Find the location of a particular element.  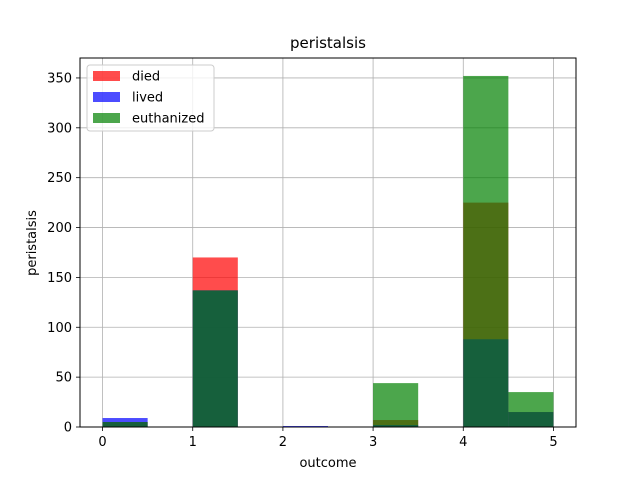

chart-title: peristalsis is located at coordinates (328, 43).